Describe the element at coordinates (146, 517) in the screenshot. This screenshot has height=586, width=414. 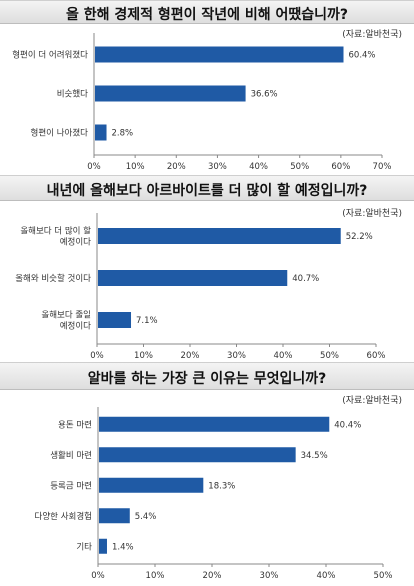
I see `chart3-value-label: 5.4%` at that location.